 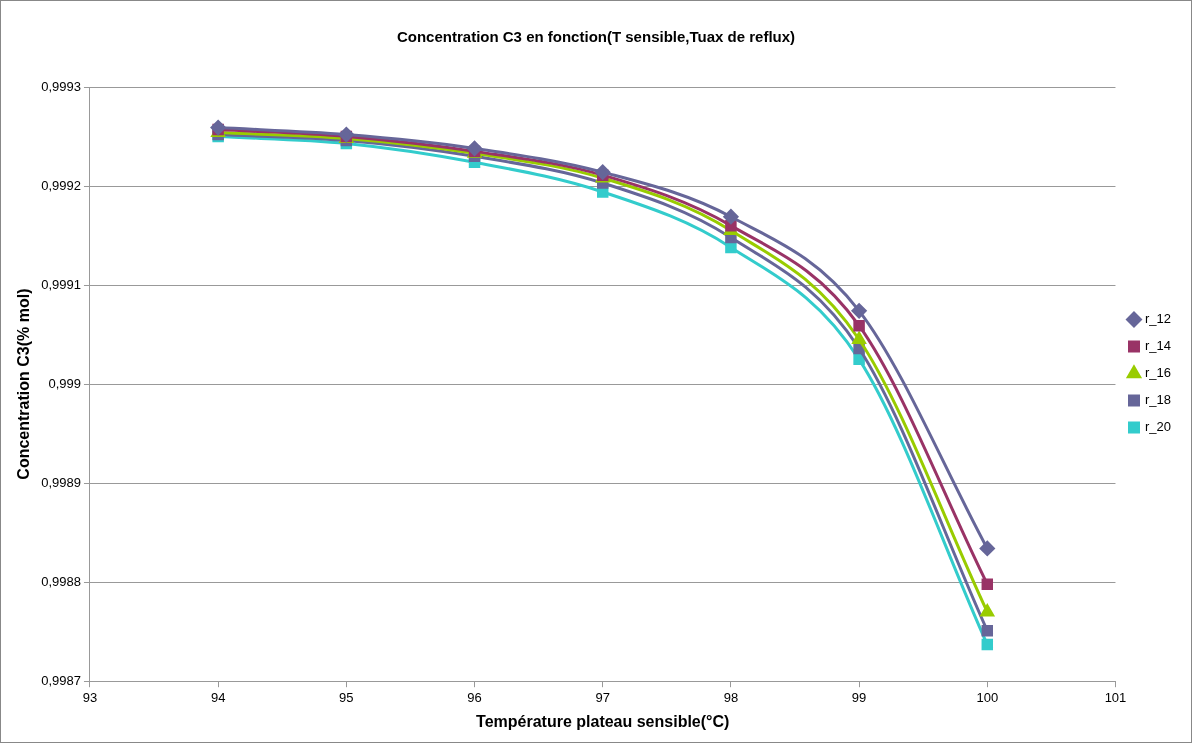 What do you see at coordinates (1158, 427) in the screenshot?
I see `legend-label: r_20` at bounding box center [1158, 427].